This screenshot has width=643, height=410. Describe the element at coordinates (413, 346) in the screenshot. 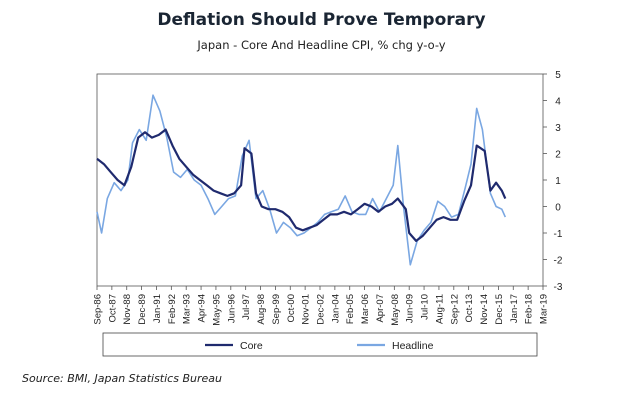

I see `legend-label-headline: Headline` at that location.